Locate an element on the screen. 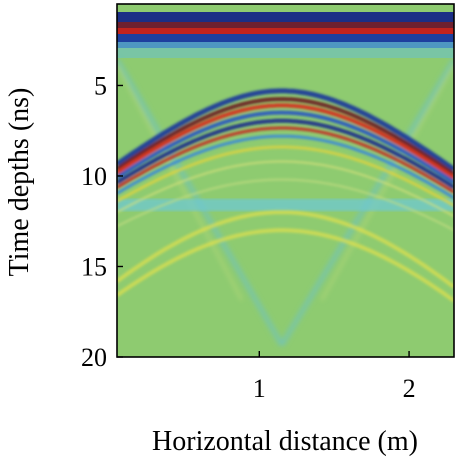  y-tick-label: 5 is located at coordinates (100, 85).